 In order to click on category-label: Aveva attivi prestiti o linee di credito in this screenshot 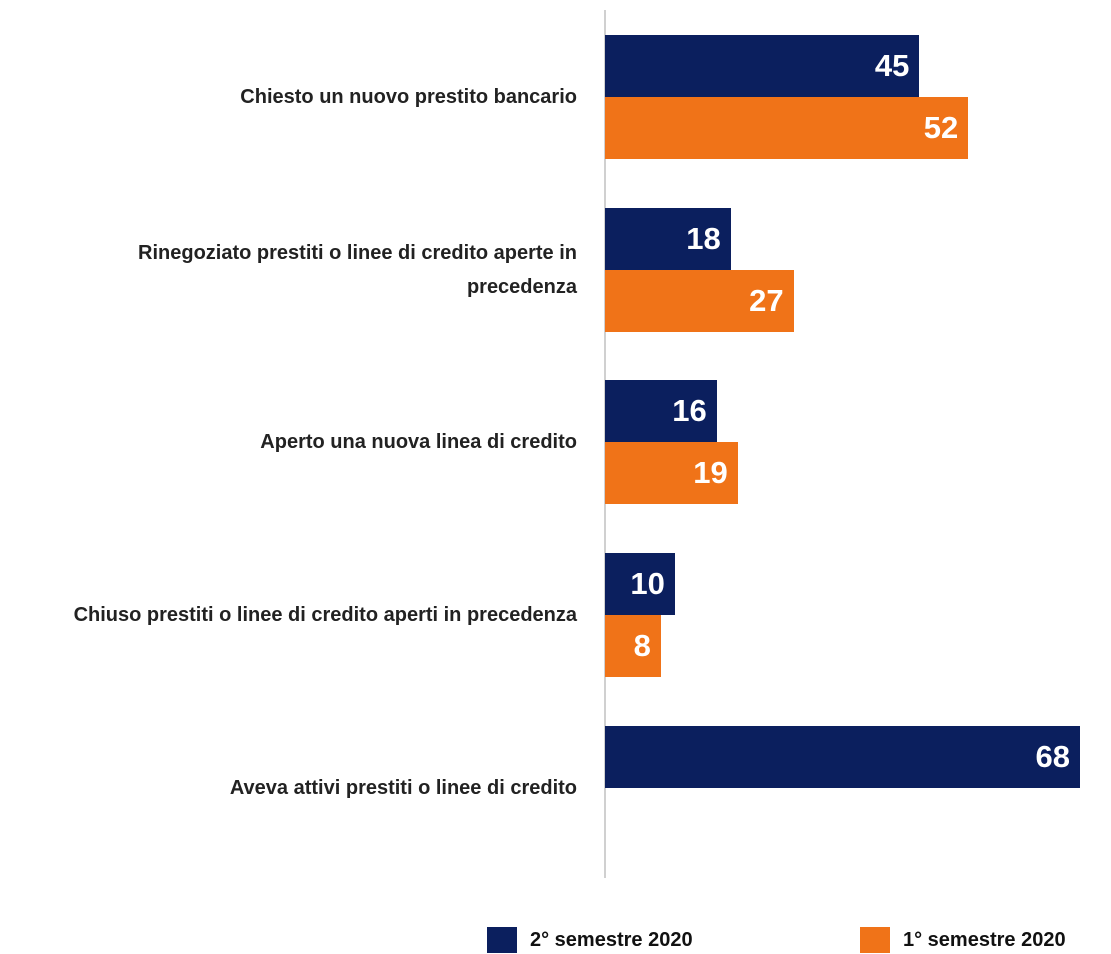, I will do `click(403, 787)`.